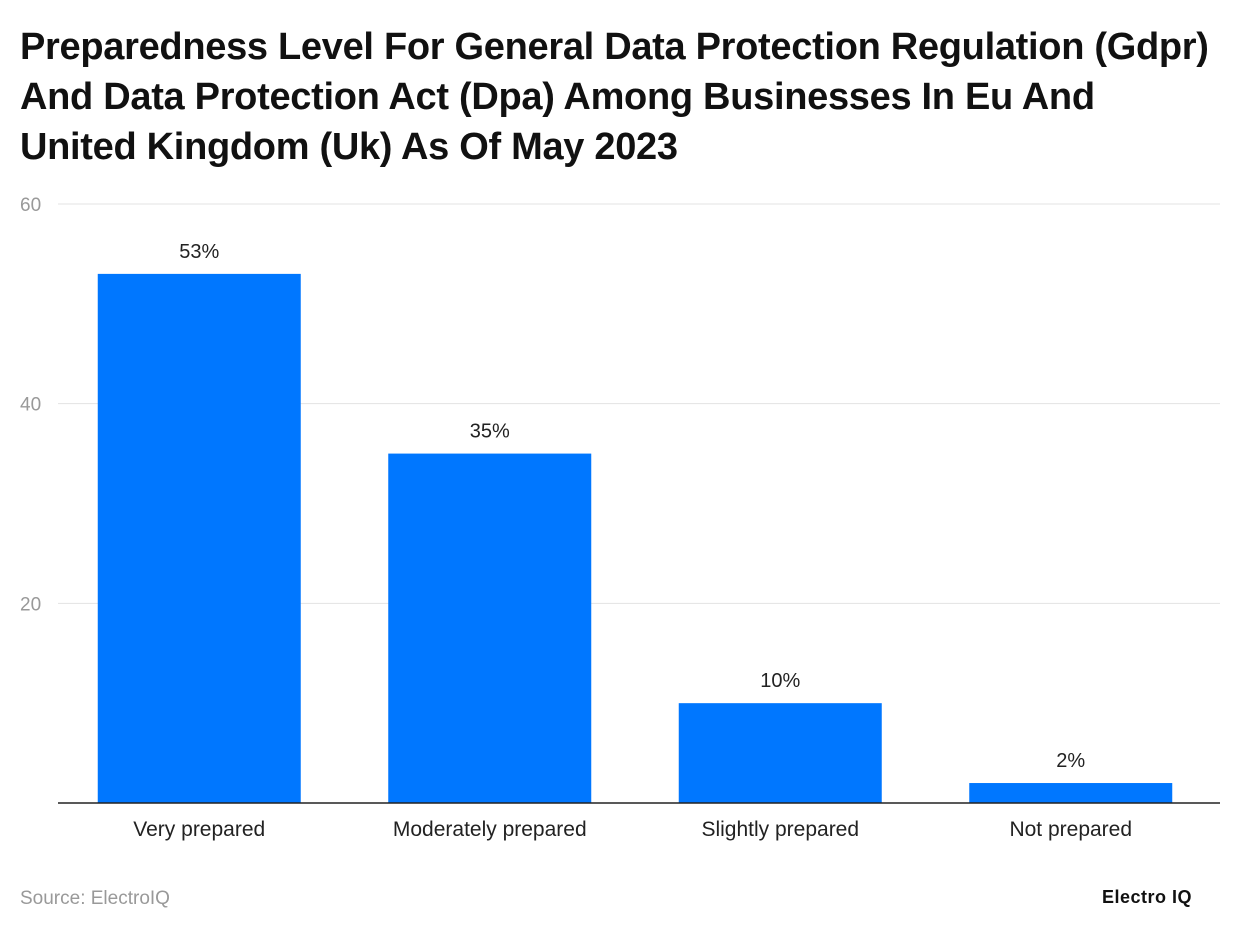 This screenshot has width=1240, height=934. I want to click on x-tick-label: Slightly prepared, so click(780, 829).